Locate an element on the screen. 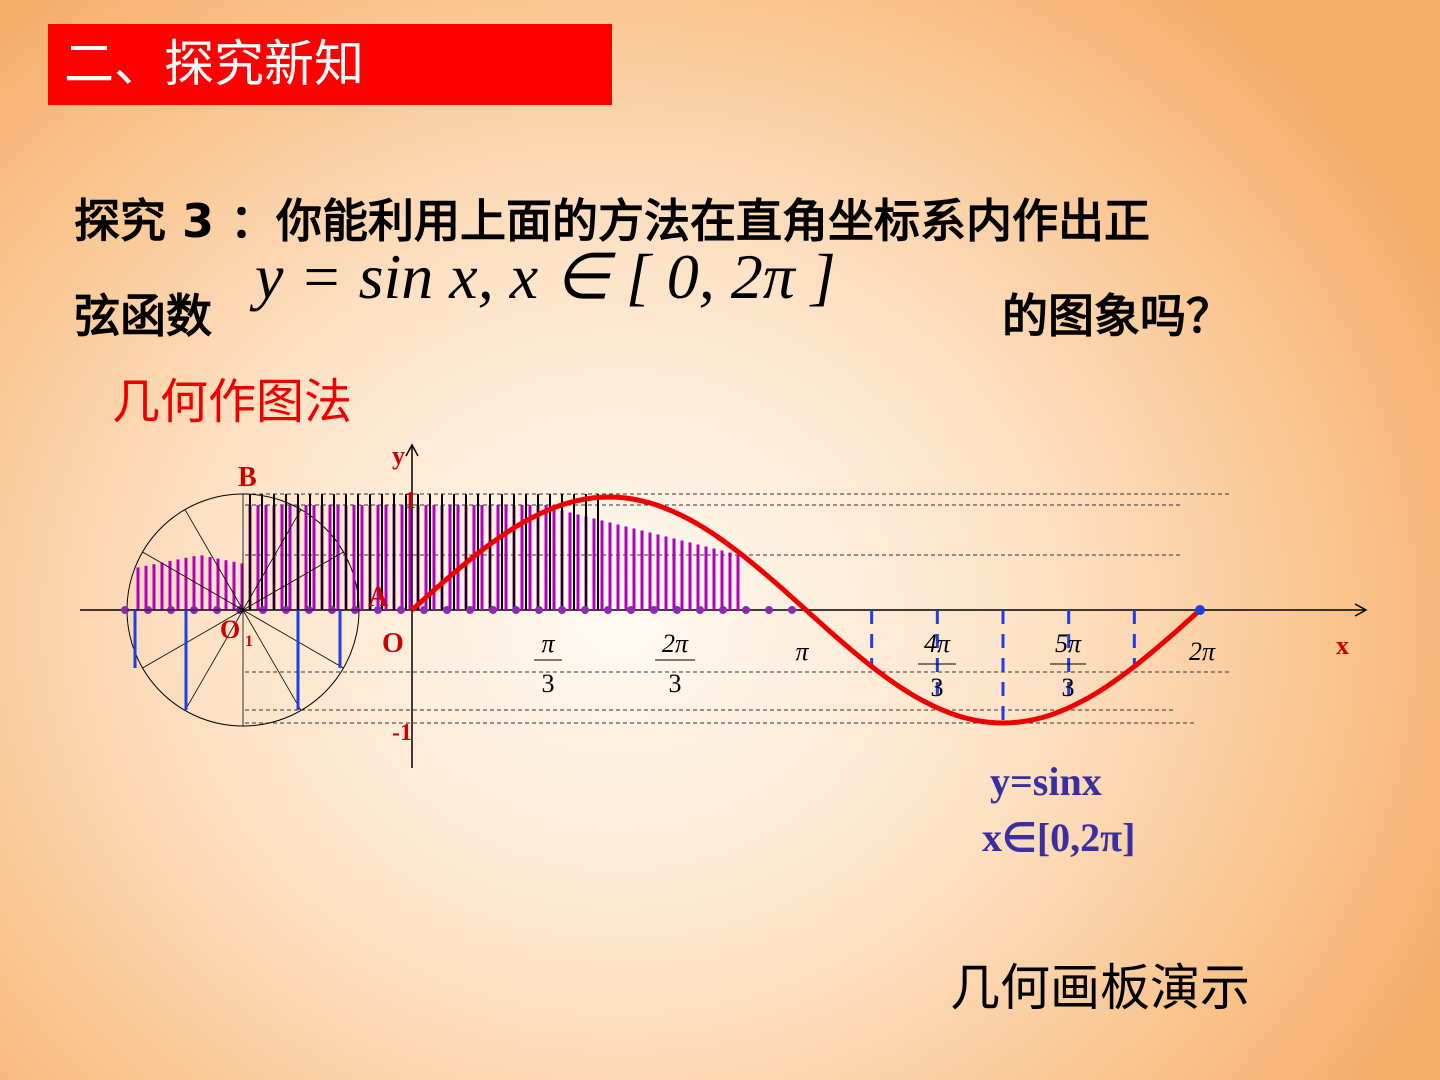 This screenshot has height=1080, width=1440. question-suffix: 的图象吗？ is located at coordinates (1117, 316).